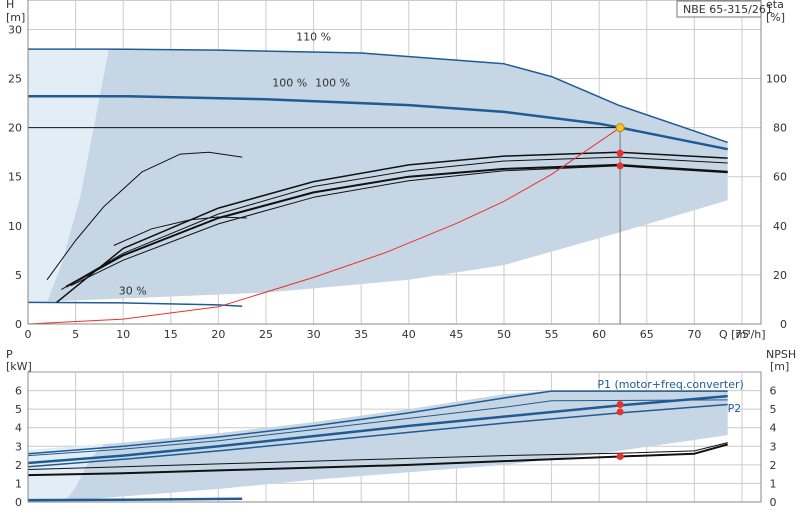 The width and height of the screenshot is (800, 520). I want to click on flow-tick-label: 40, so click(409, 334).